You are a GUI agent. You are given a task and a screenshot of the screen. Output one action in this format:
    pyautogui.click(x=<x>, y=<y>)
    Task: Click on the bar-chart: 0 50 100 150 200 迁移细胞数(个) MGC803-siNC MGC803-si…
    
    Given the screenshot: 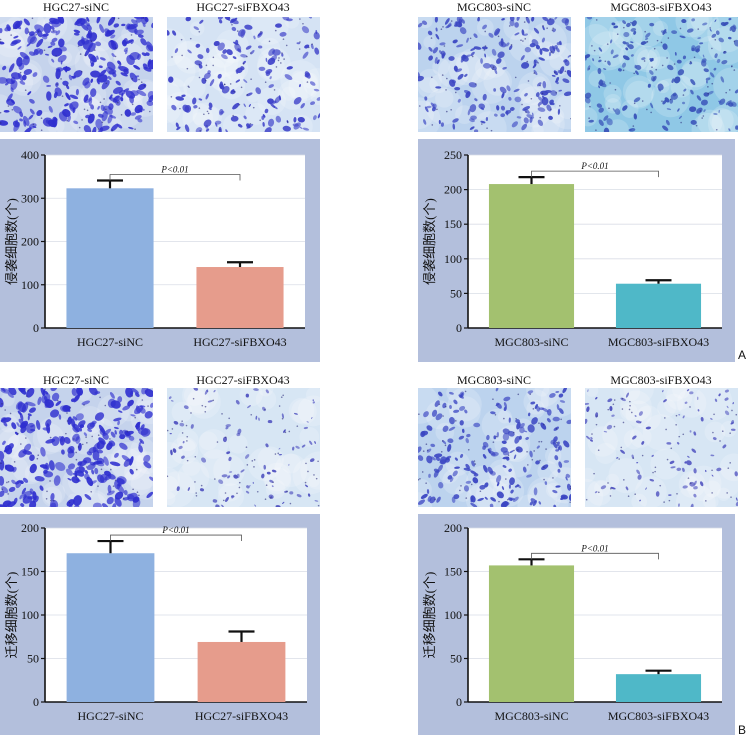 What is the action you would take?
    pyautogui.click(x=572, y=622)
    